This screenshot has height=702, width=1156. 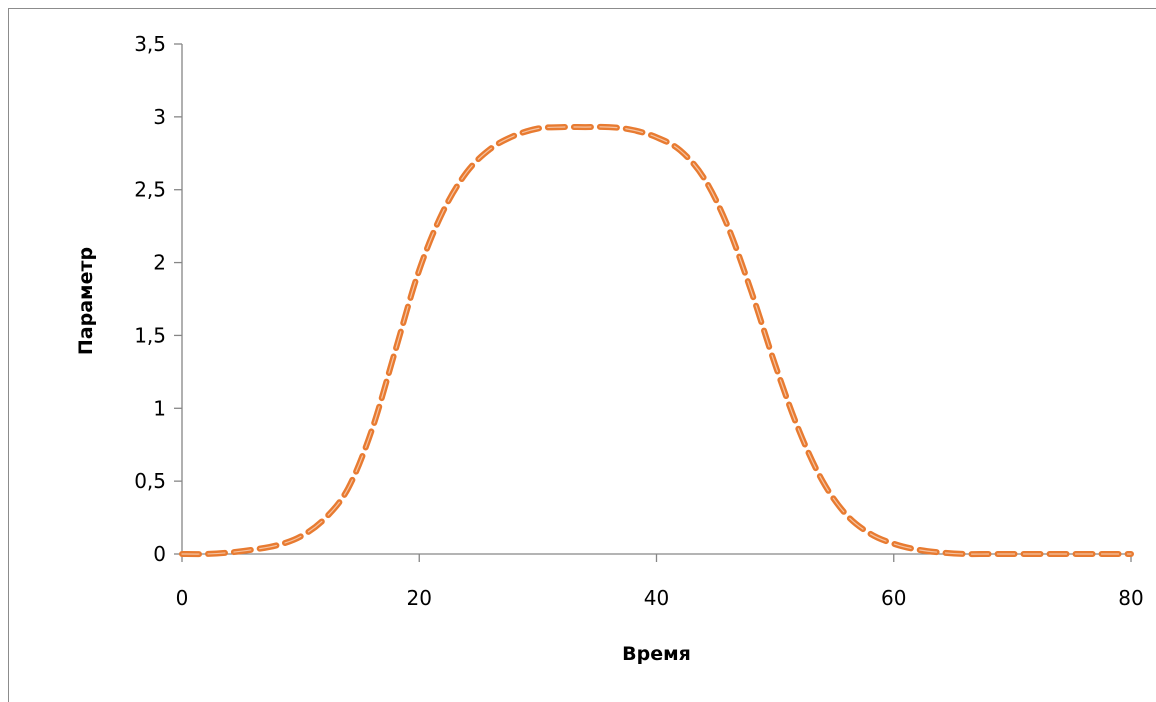 I want to click on y-tick-label: 1, so click(x=159, y=408).